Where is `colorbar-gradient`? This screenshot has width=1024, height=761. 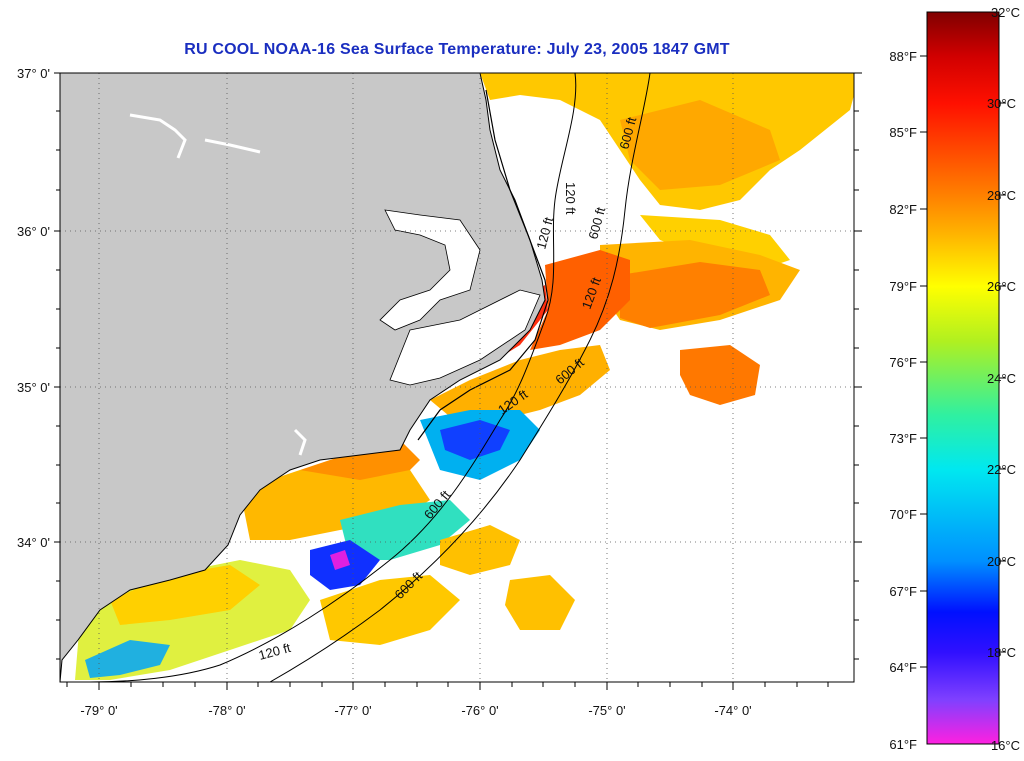 colorbar-gradient is located at coordinates (963, 378).